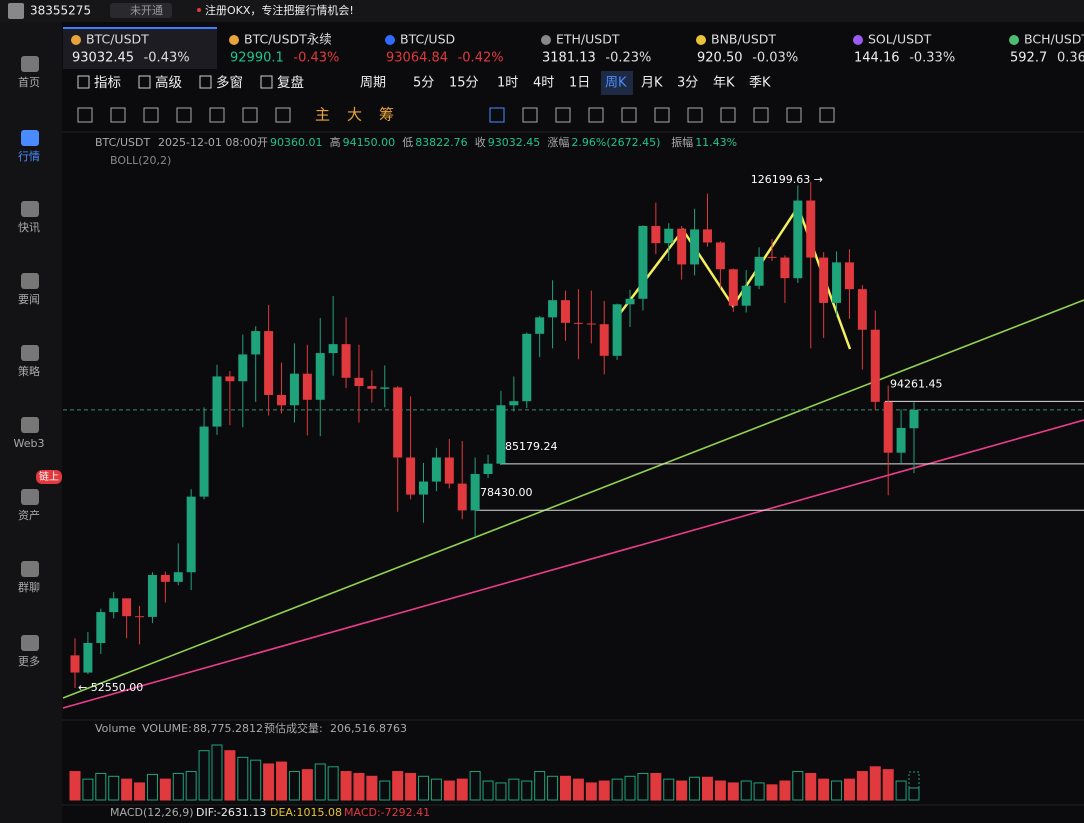  What do you see at coordinates (199, 10) in the screenshot?
I see `promo-dot` at bounding box center [199, 10].